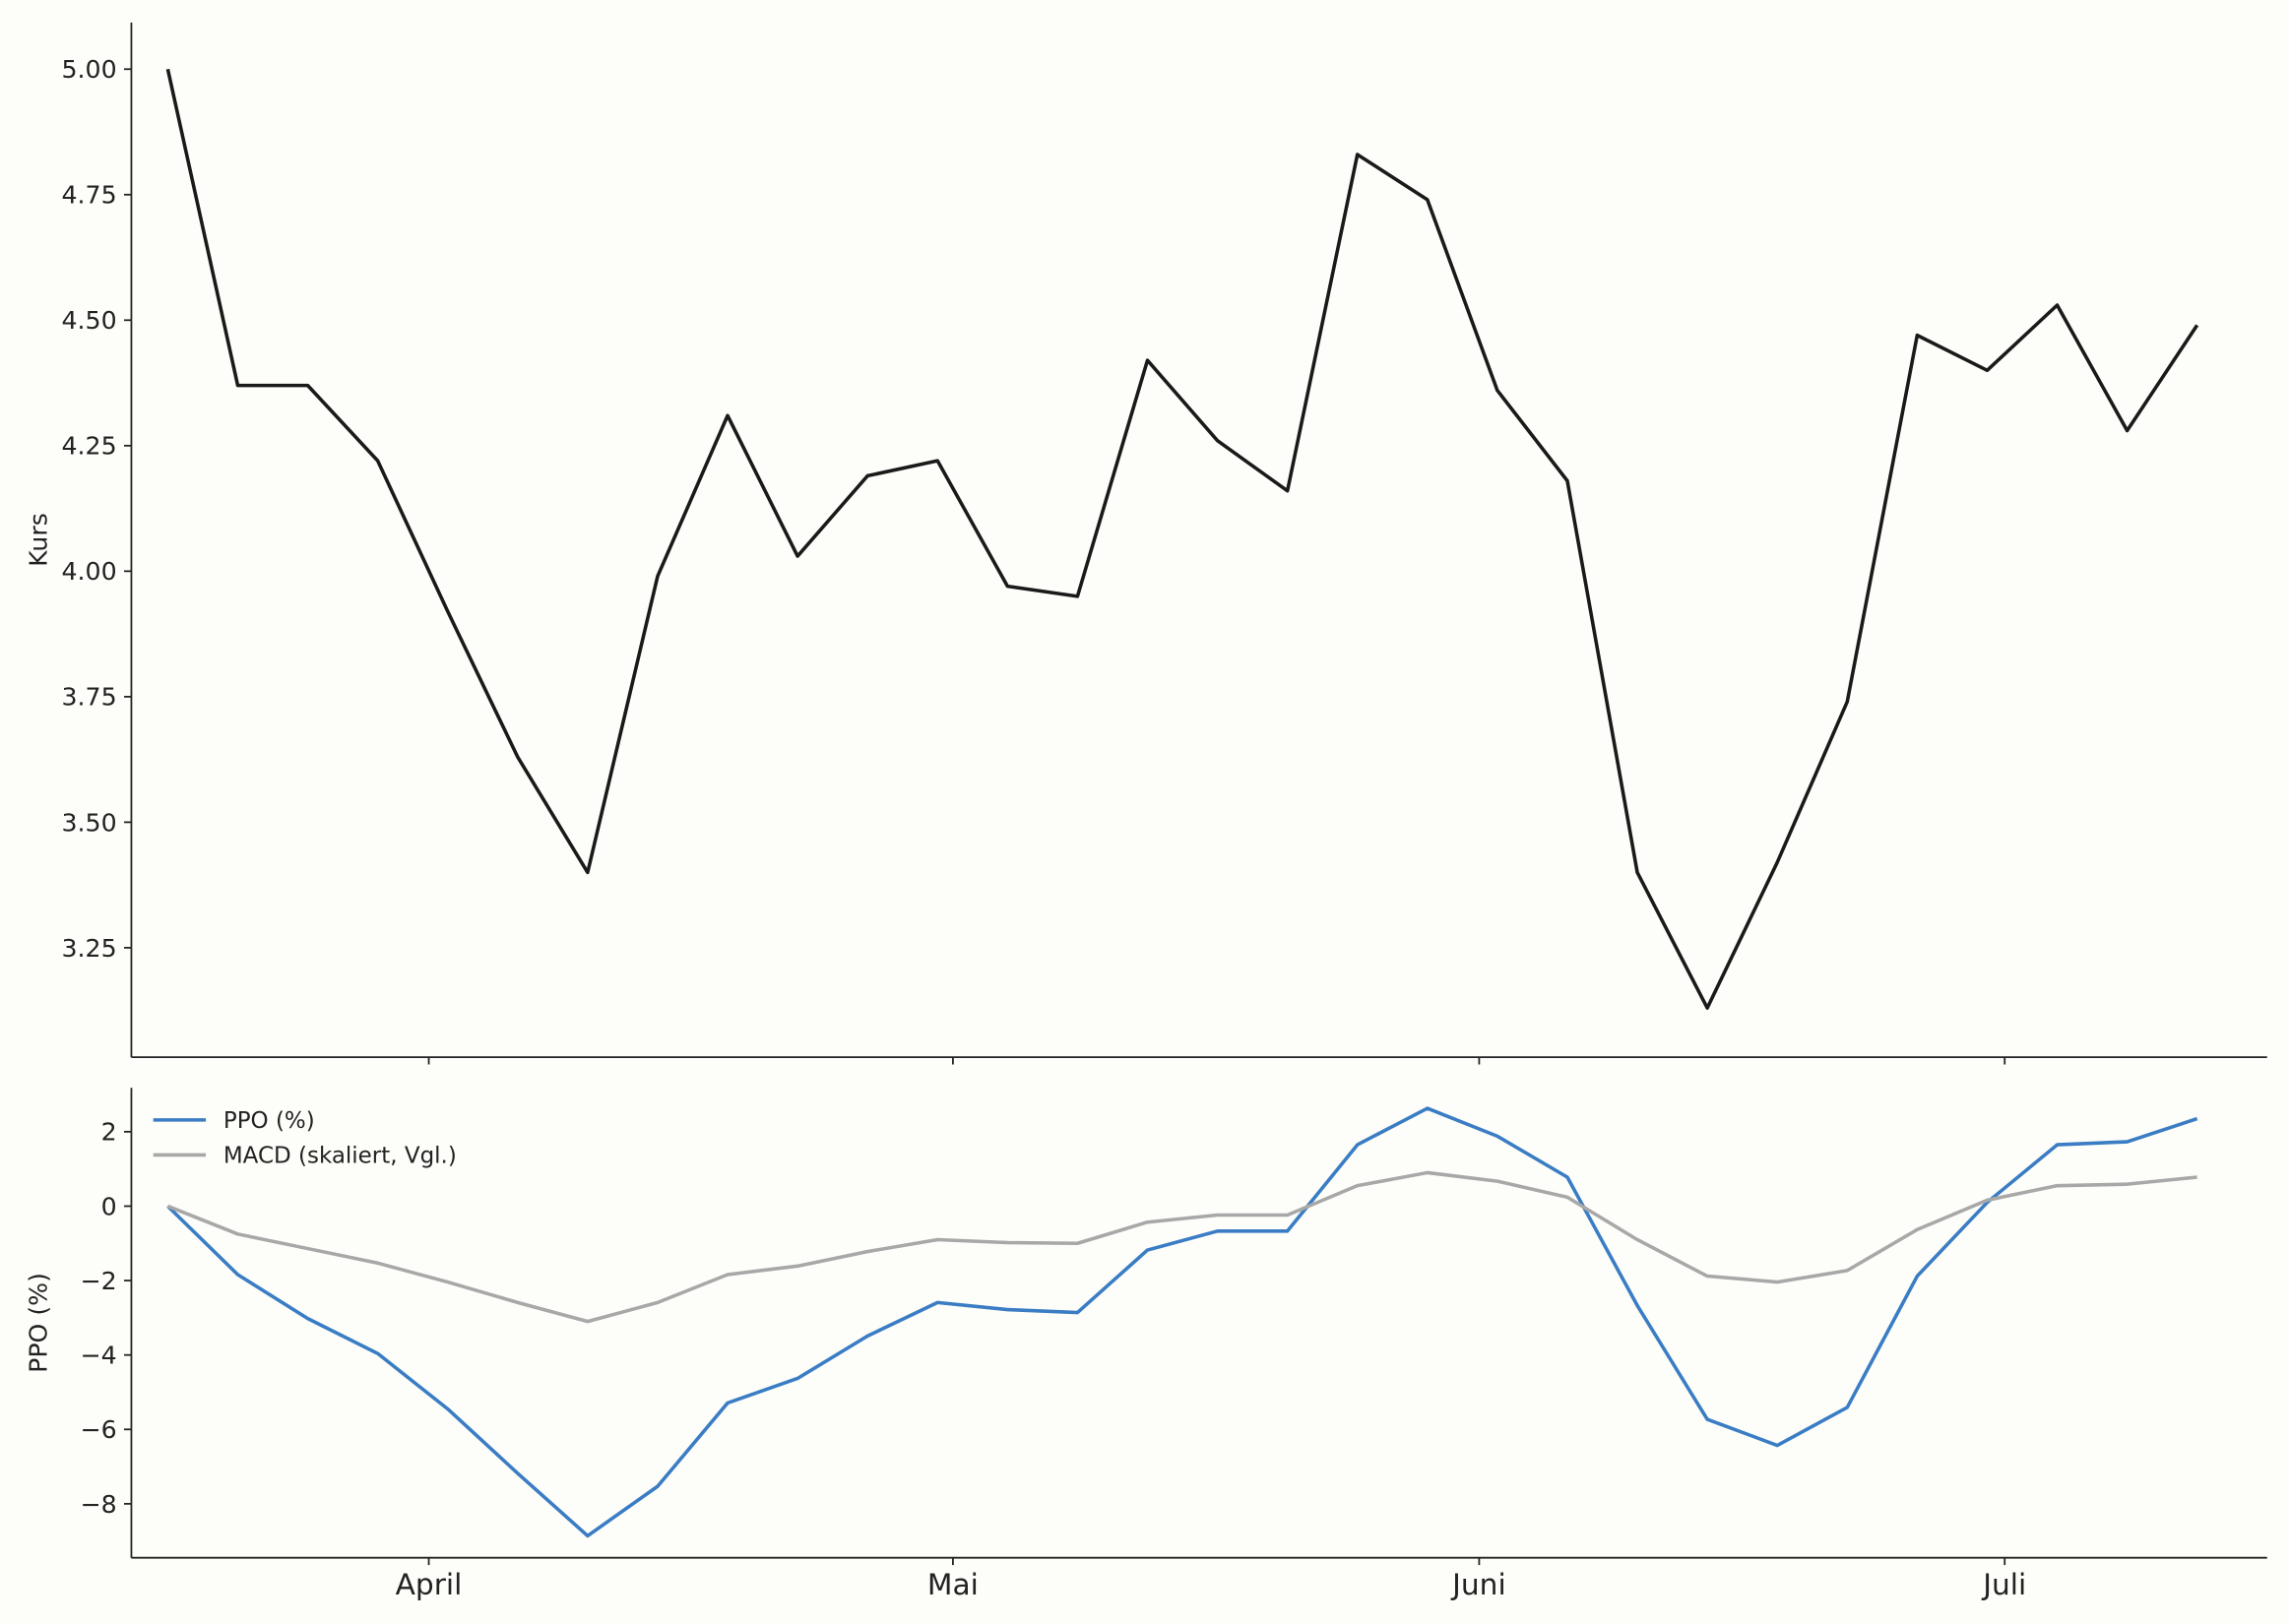 This screenshot has width=2289, height=1624. I want to click on y-tick-label: 0, so click(109, 1206).